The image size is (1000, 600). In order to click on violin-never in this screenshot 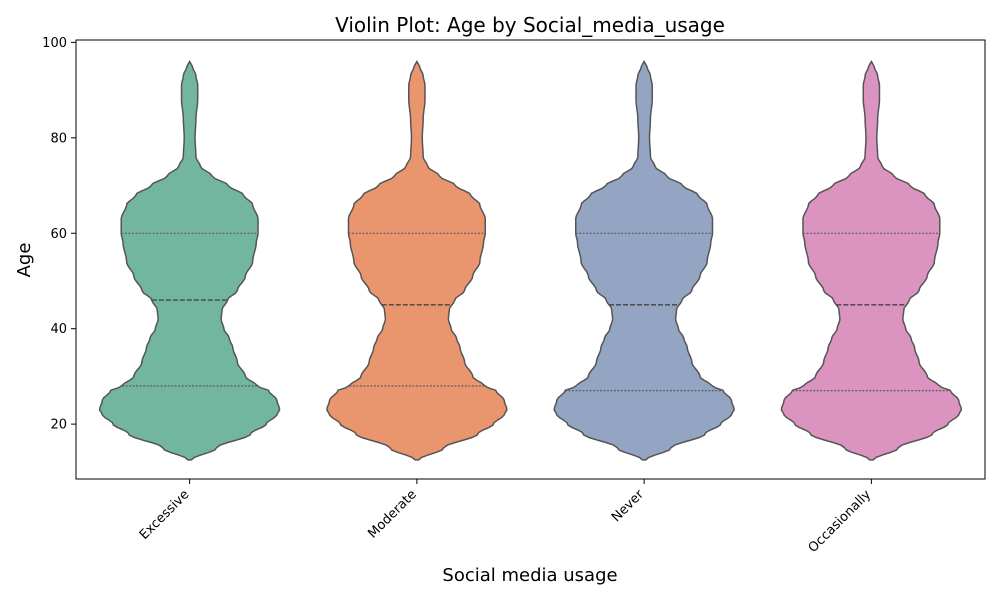, I will do `click(644, 260)`.